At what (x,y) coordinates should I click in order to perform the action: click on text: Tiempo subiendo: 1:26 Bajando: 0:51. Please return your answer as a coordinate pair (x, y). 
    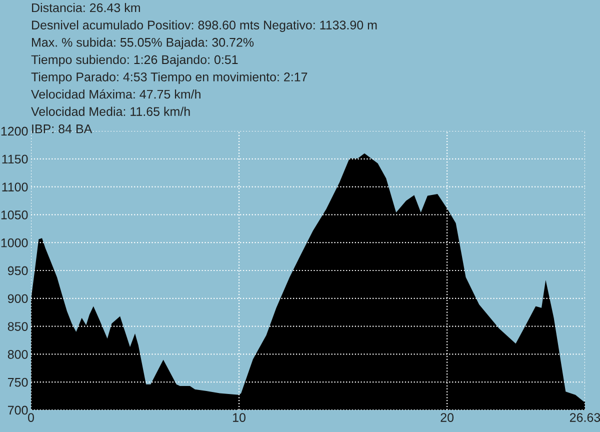
    Looking at the image, I should click on (134, 60).